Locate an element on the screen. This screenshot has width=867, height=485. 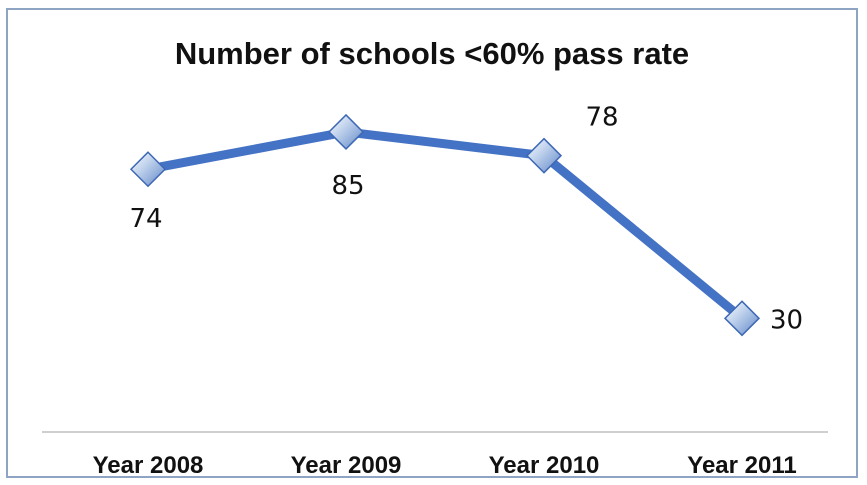
data-label: 30 is located at coordinates (786, 320).